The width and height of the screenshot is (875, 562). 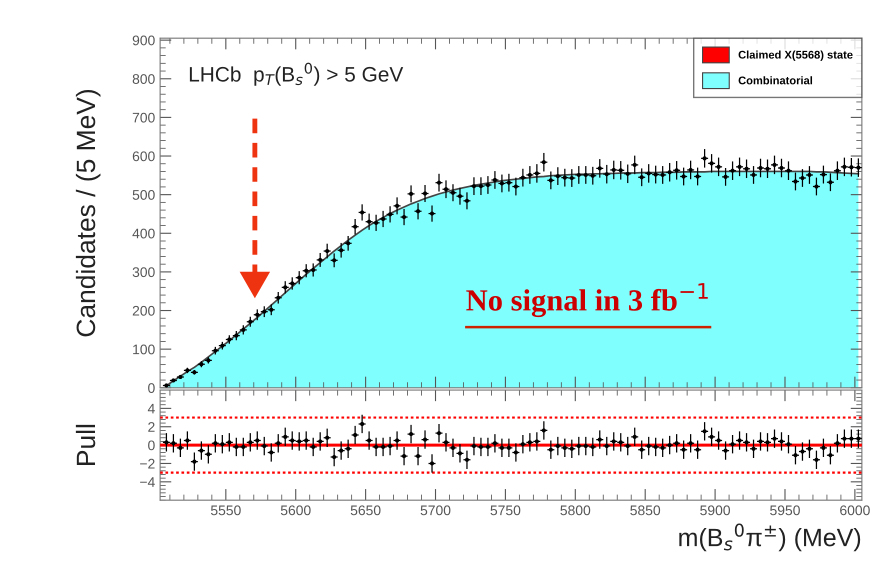 What do you see at coordinates (769, 538) in the screenshot?
I see `x-axis-title: m(B$_{s}$$^{0}$π$^{±}$) (MeV)` at bounding box center [769, 538].